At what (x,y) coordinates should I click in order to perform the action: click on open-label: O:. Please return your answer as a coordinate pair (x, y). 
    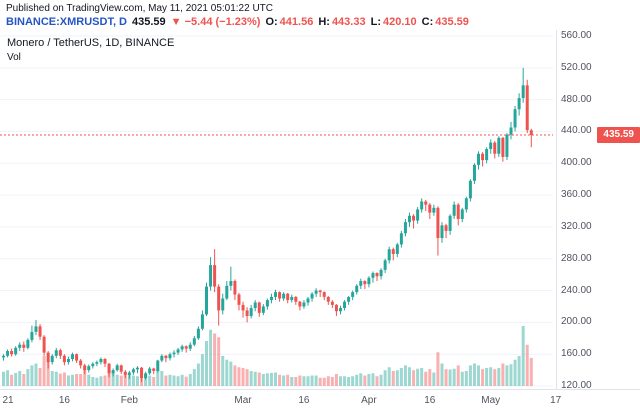
    Looking at the image, I should click on (271, 22).